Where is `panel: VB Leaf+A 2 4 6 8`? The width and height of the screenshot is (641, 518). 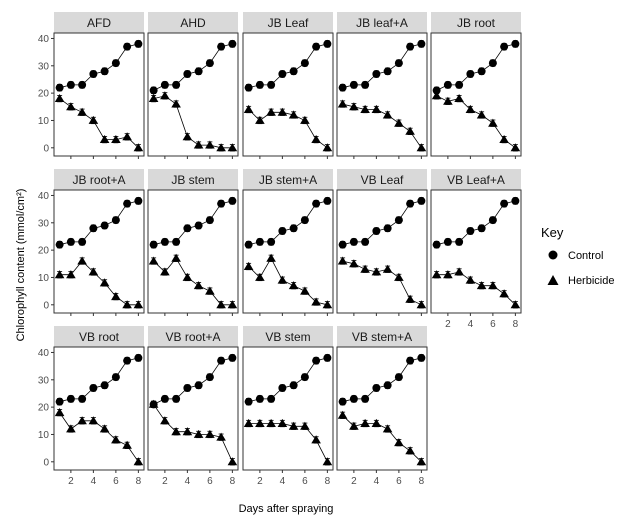
panel: VB Leaf+A 2 4 6 8 is located at coordinates (476, 249).